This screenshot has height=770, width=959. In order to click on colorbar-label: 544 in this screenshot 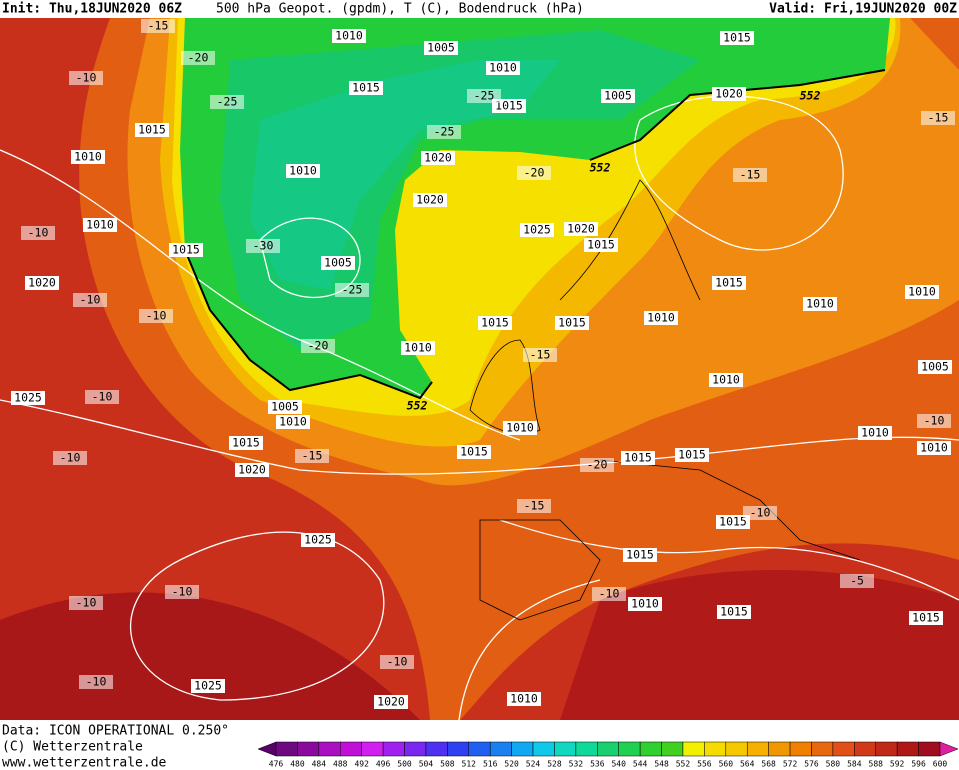, I will do `click(640, 764)`.